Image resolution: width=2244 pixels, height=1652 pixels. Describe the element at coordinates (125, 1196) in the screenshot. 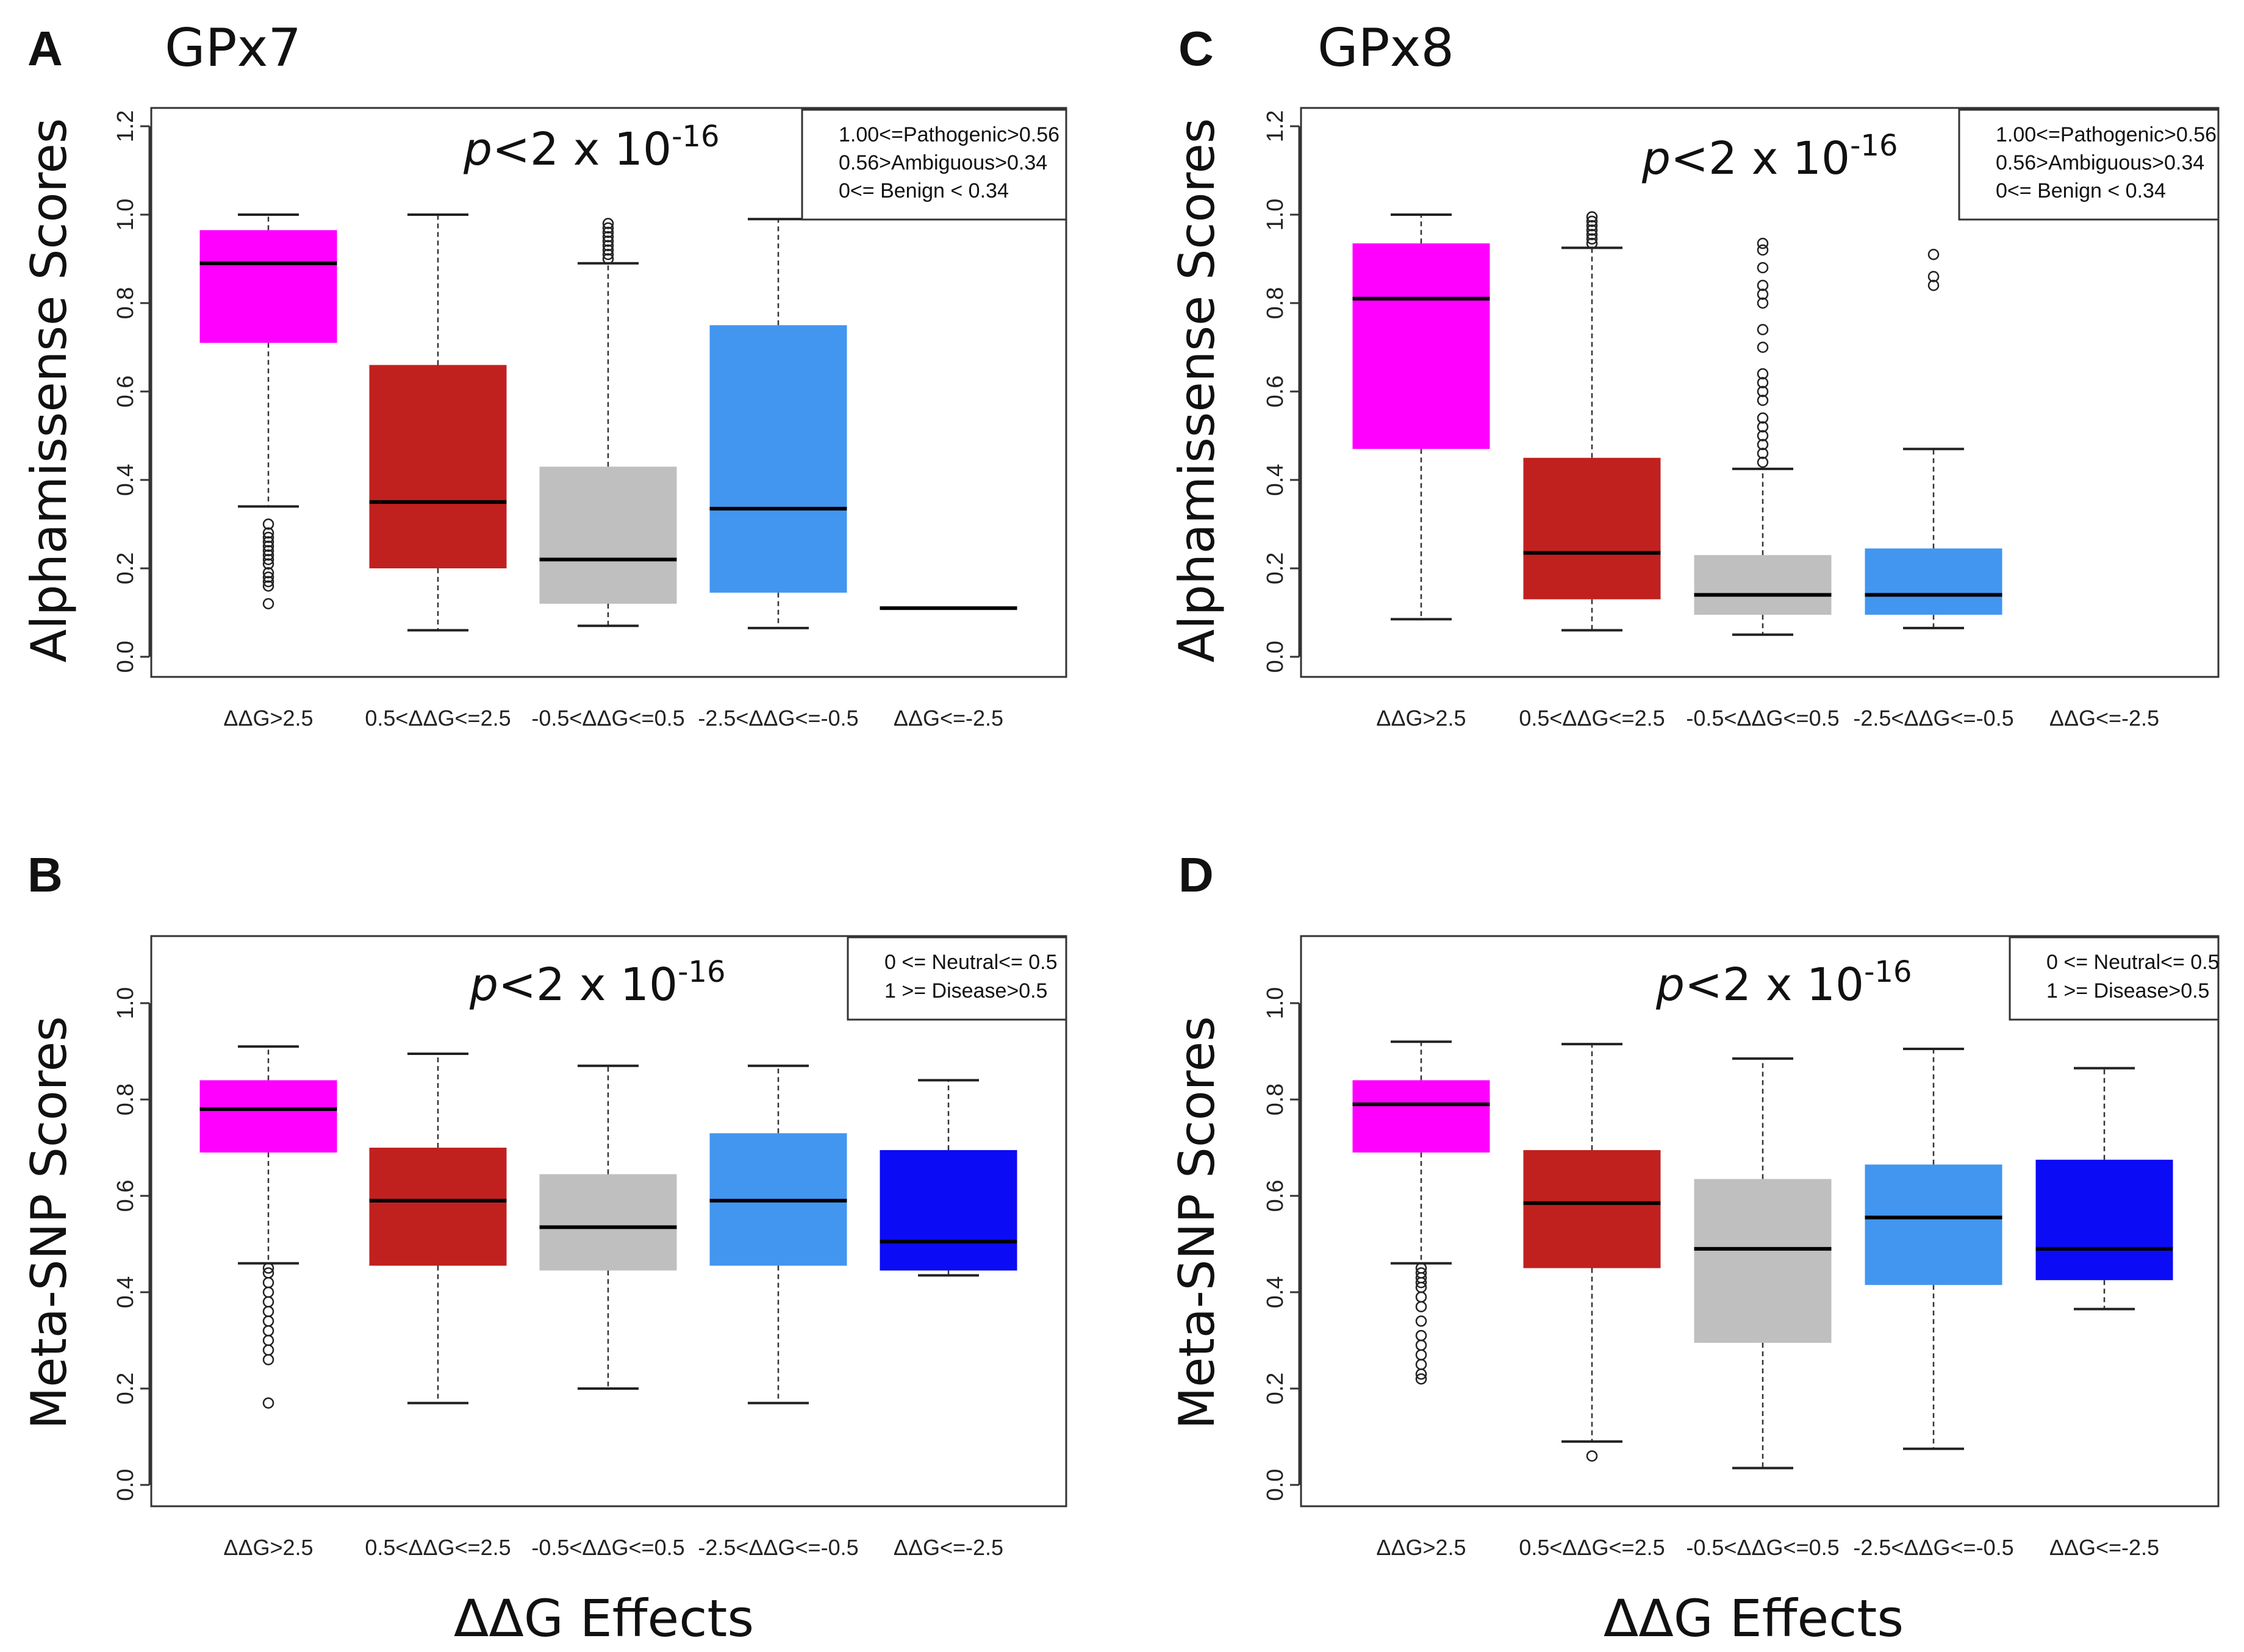

I see `panel-b-y-tick-label: 0.6` at that location.